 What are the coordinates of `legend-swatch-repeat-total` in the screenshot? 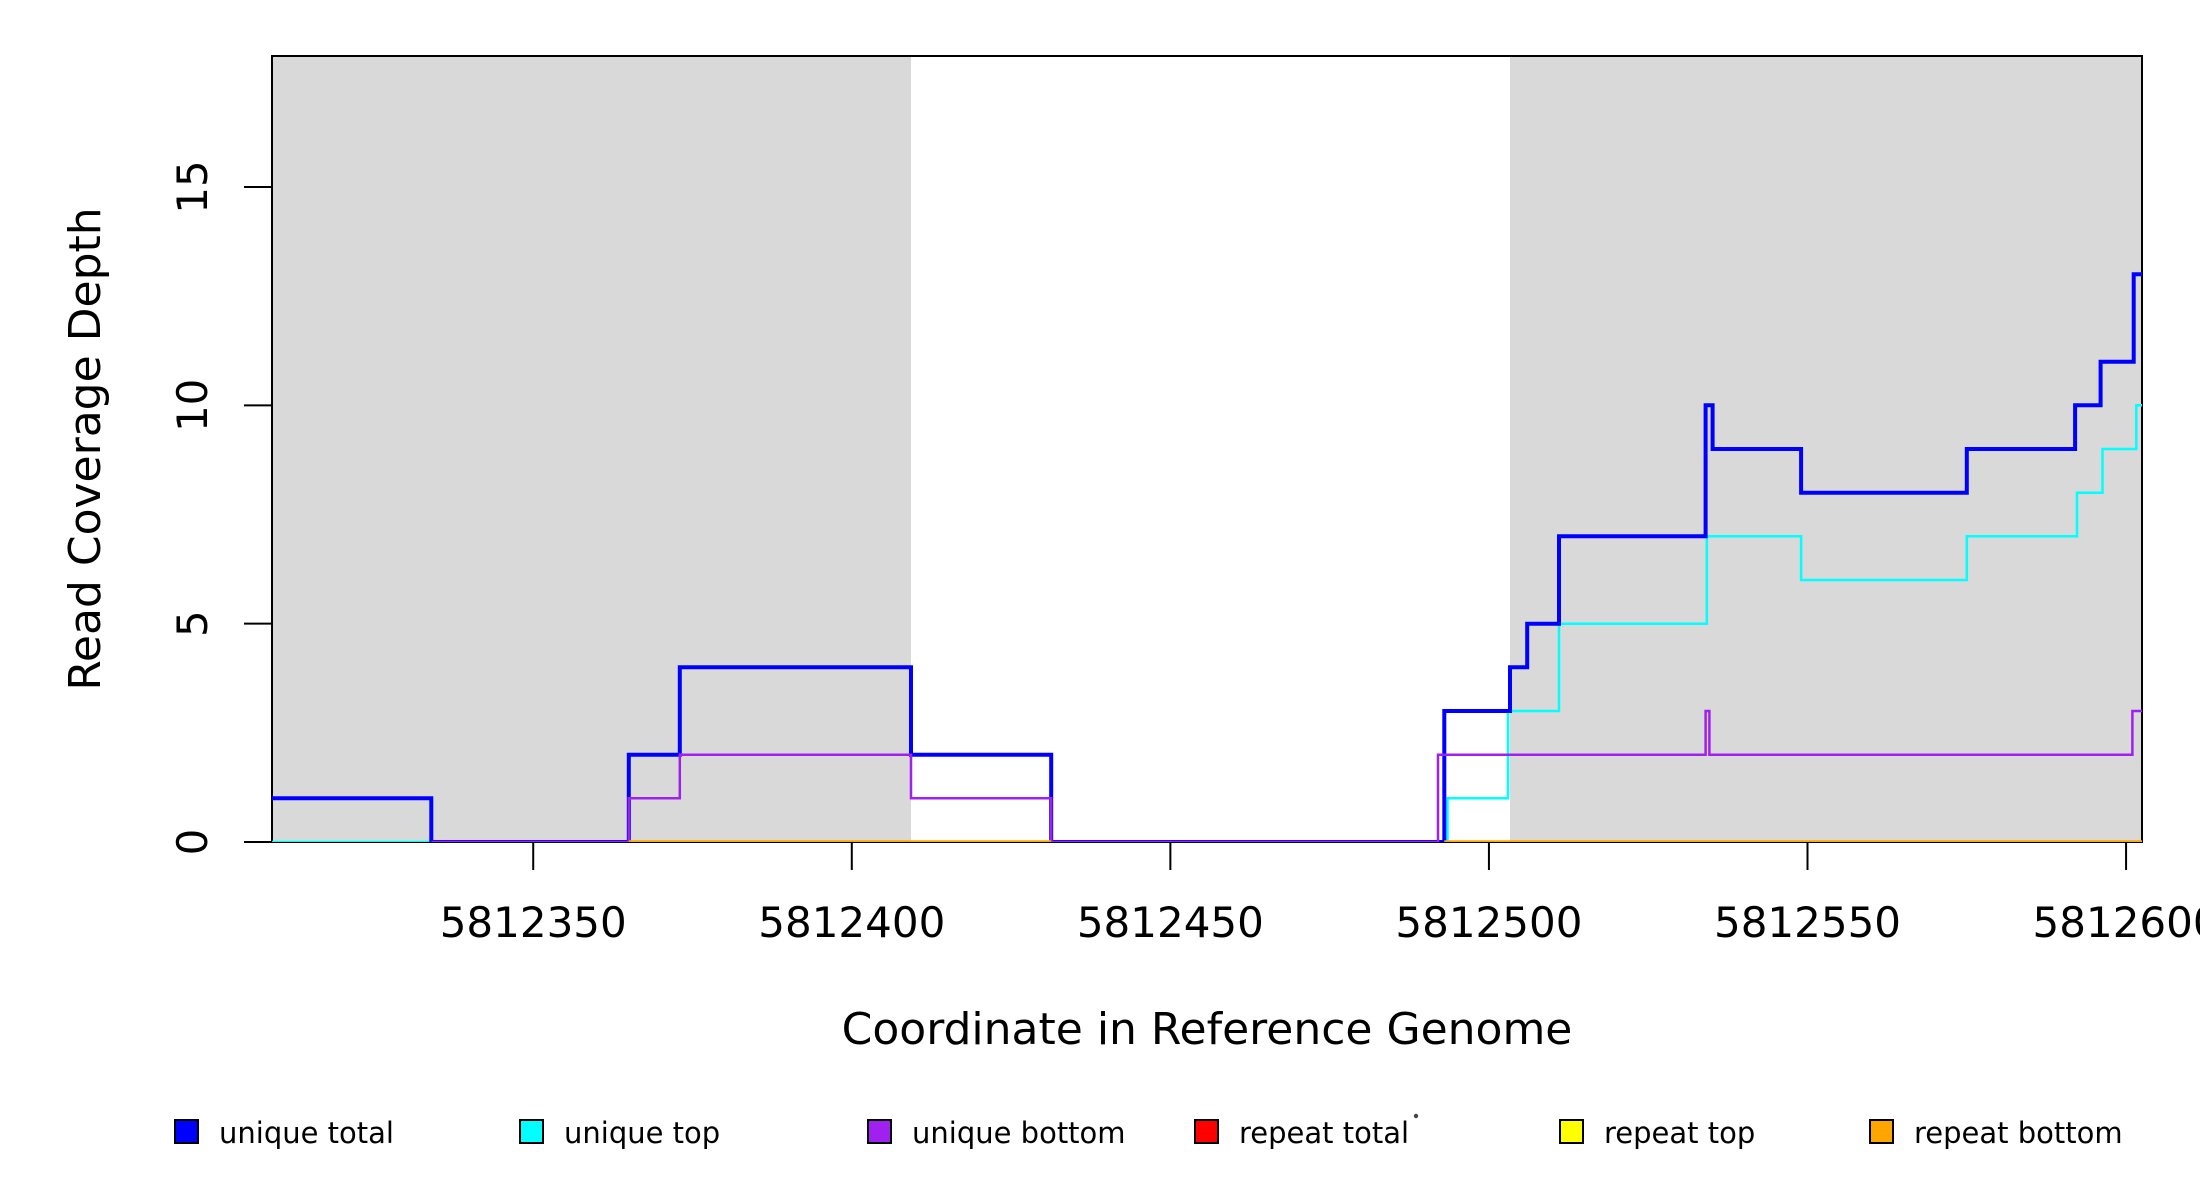 It's located at (1206, 1131).